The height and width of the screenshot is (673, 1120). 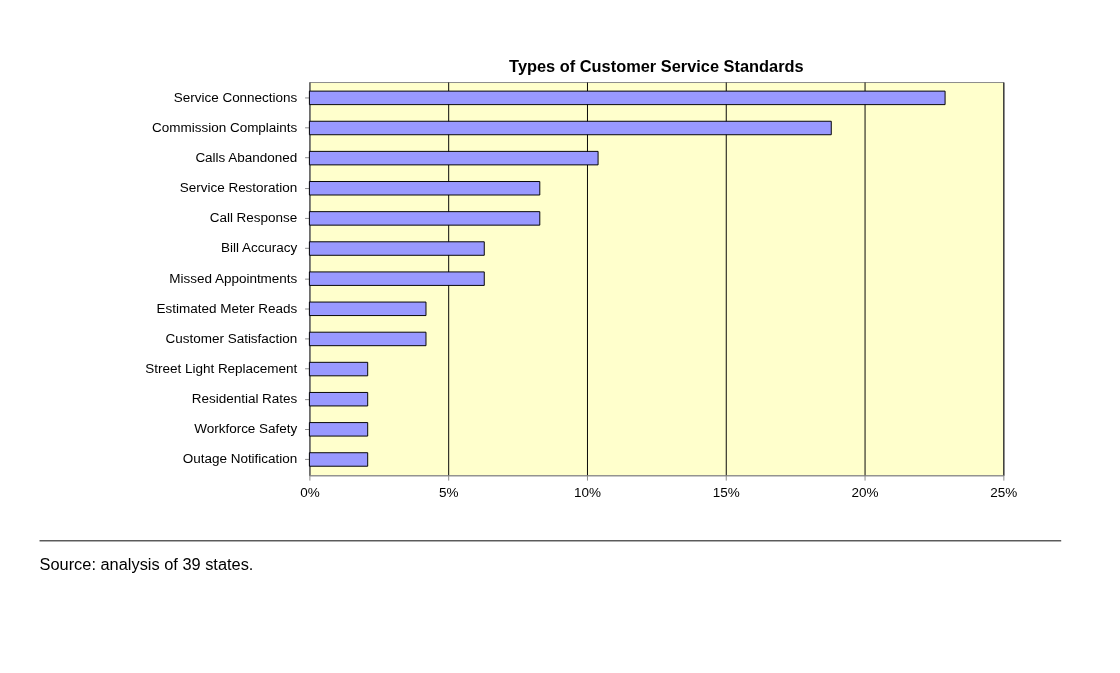 I want to click on x-tick-label: 10%, so click(x=587, y=492).